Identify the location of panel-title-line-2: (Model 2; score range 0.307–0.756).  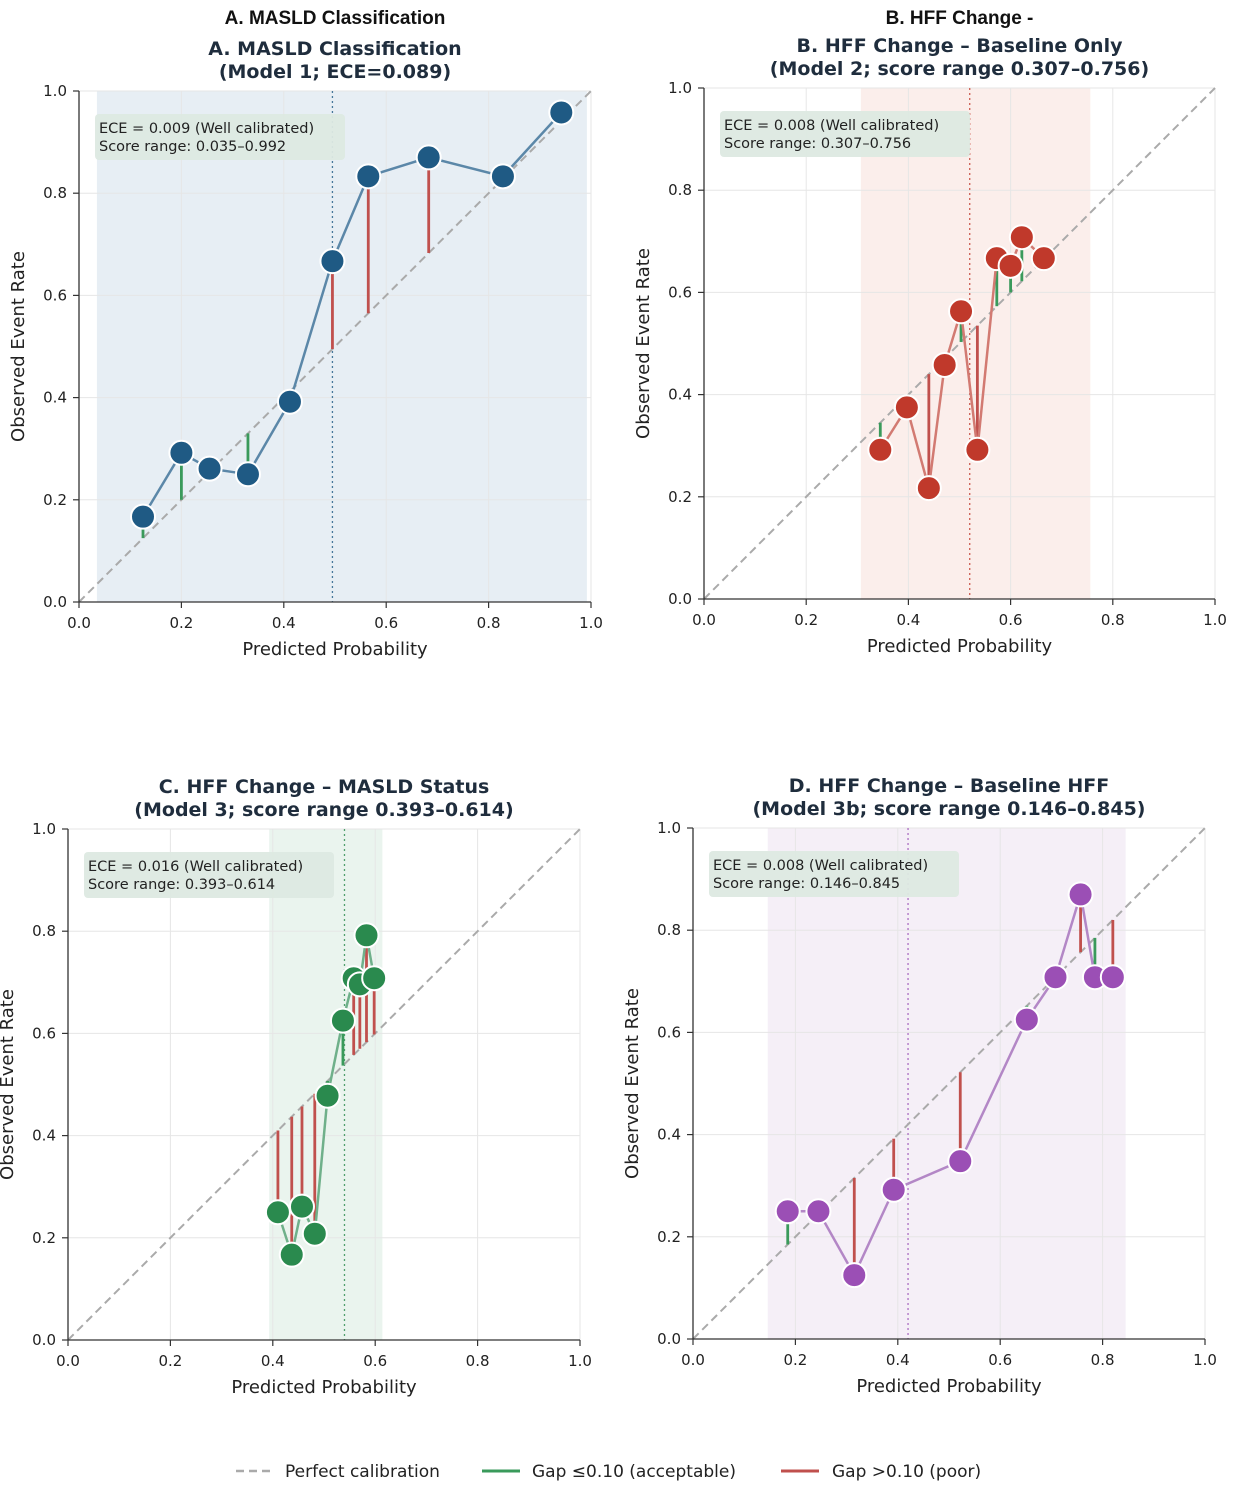
(959, 69).